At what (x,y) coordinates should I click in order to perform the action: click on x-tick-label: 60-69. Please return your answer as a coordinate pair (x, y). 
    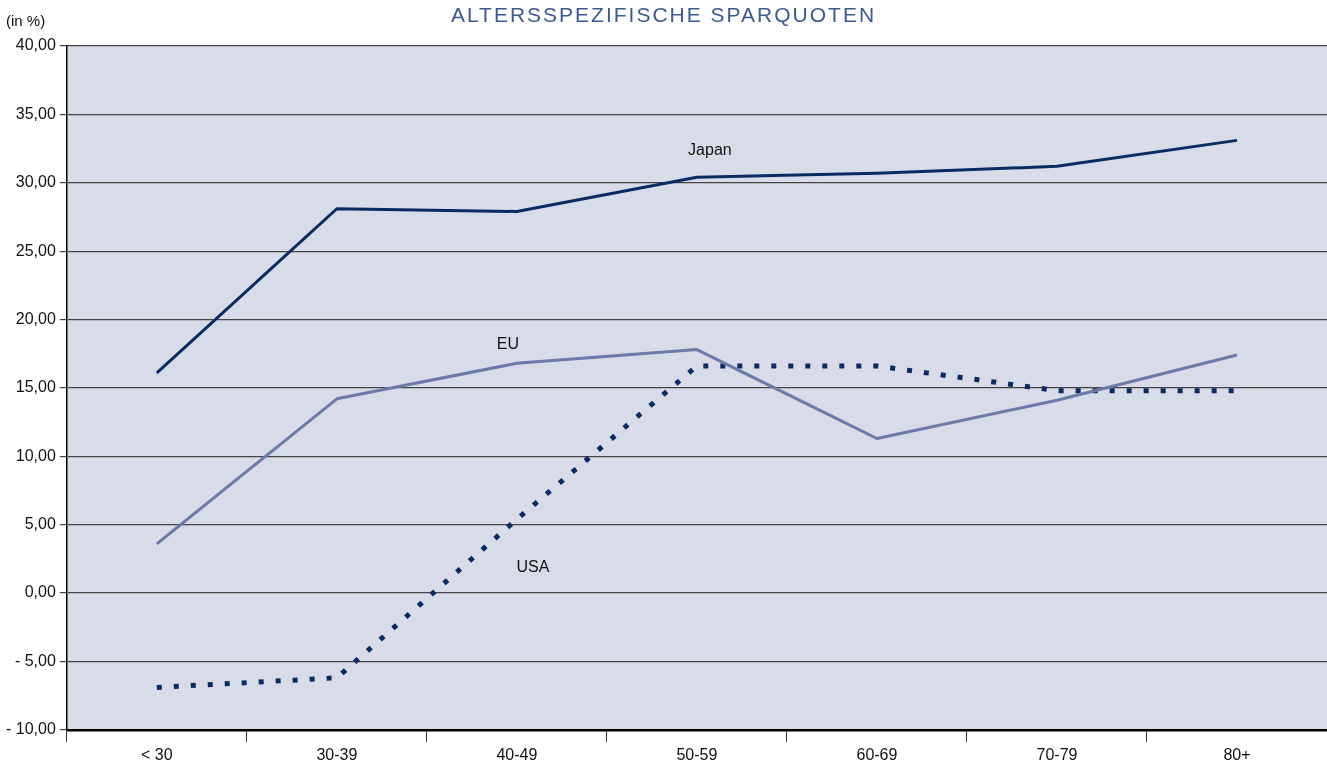
    Looking at the image, I should click on (877, 754).